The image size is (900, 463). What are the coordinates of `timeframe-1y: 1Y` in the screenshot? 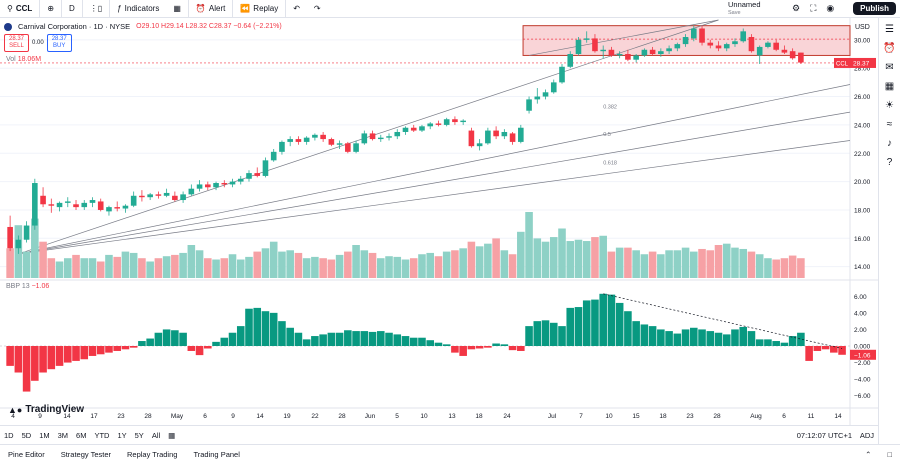 It's located at (122, 435).